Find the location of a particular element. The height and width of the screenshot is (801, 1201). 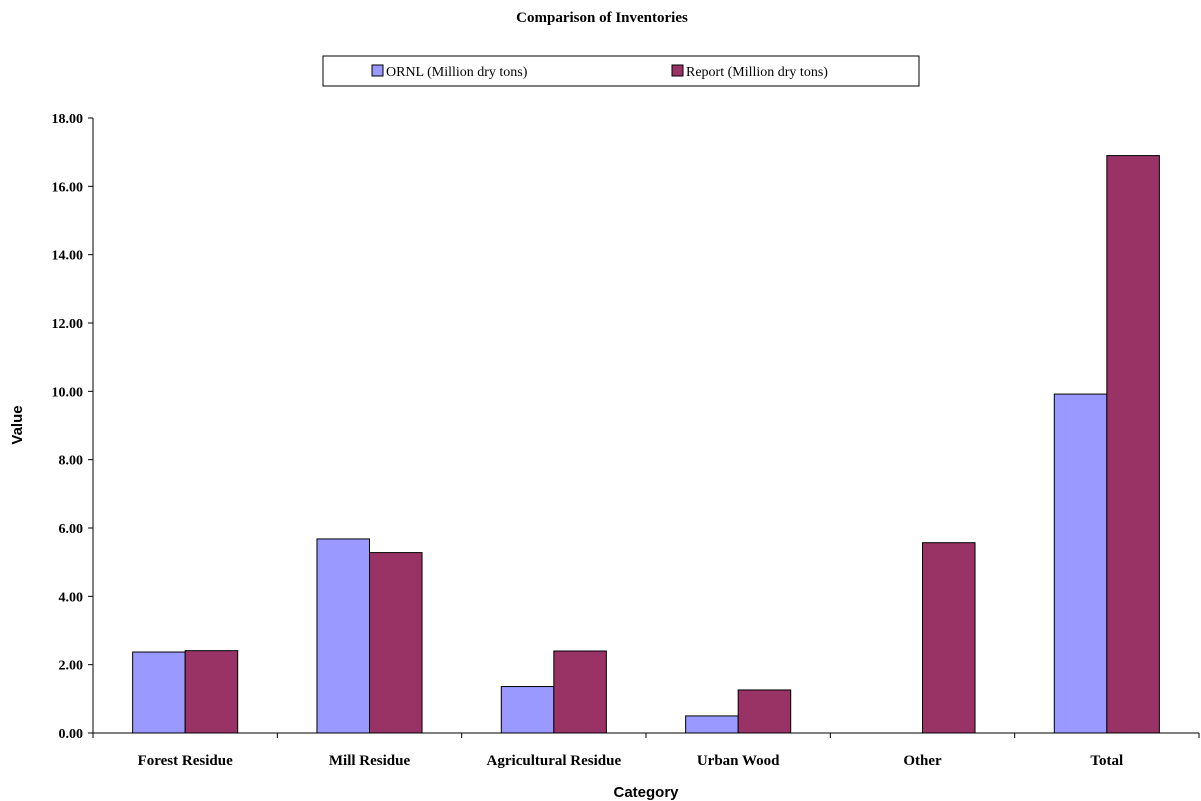

y-tick-label: 8.00 is located at coordinates (71, 461).